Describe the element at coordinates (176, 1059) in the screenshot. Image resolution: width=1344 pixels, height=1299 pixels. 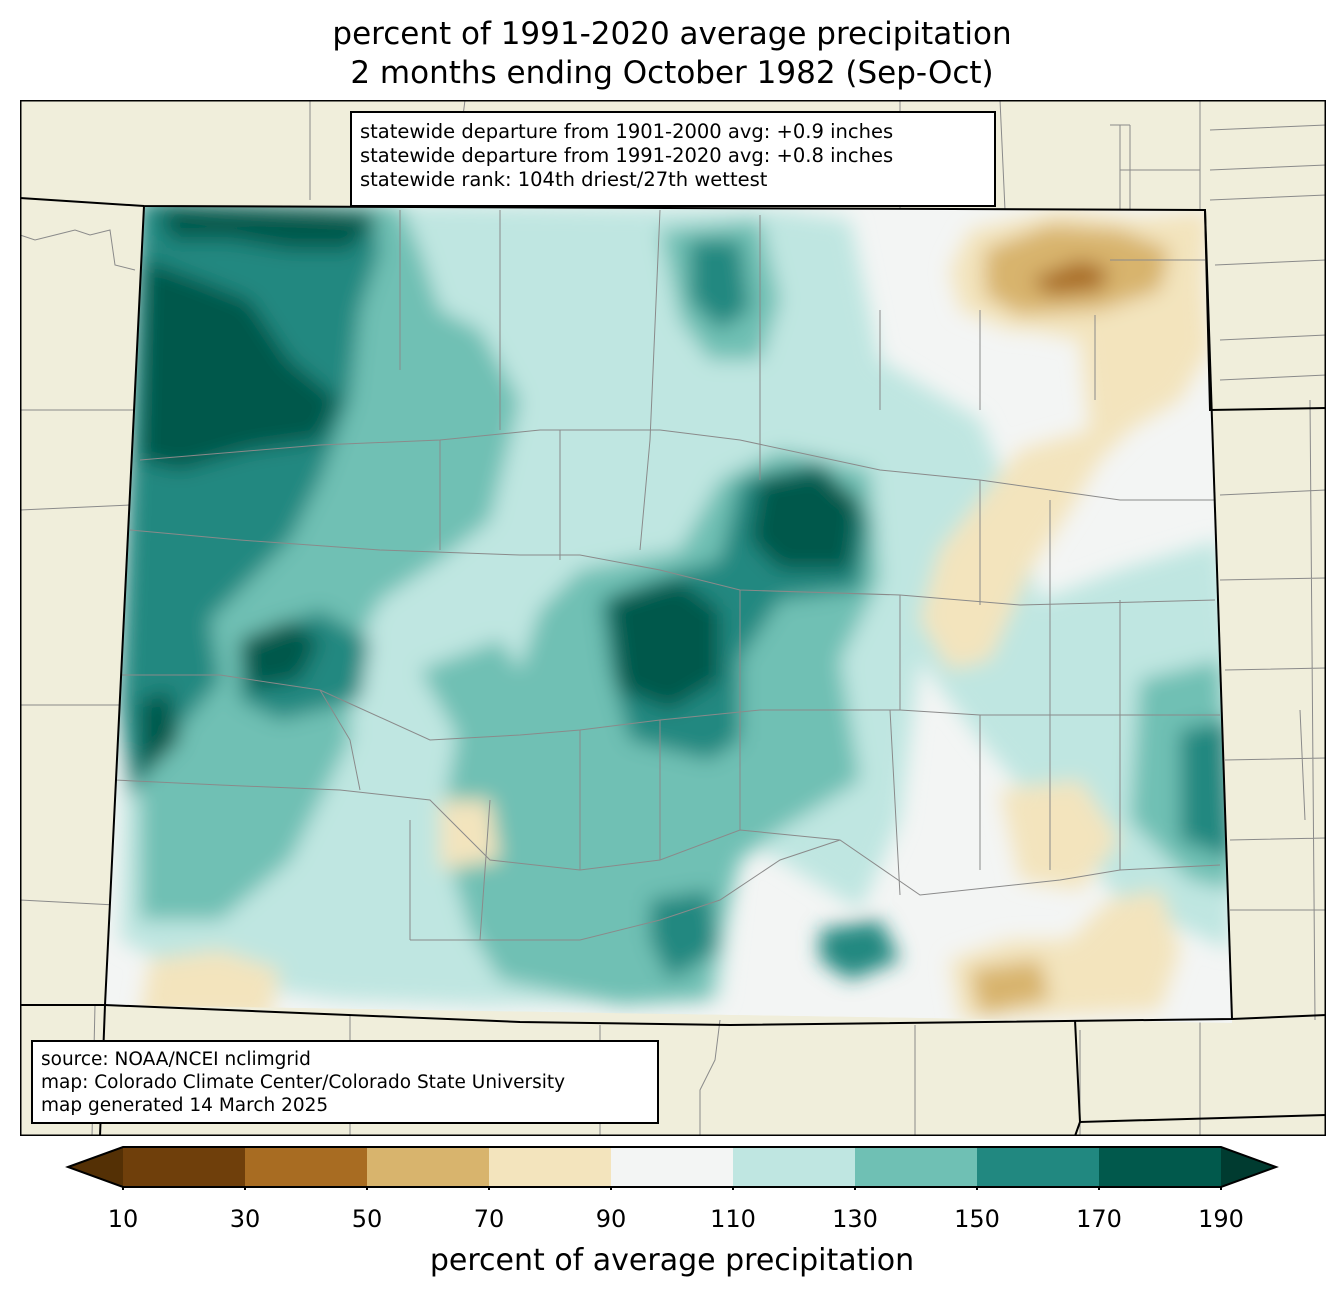
I see `source-line-1: source: NOAA/NCEI nclimgrid` at that location.